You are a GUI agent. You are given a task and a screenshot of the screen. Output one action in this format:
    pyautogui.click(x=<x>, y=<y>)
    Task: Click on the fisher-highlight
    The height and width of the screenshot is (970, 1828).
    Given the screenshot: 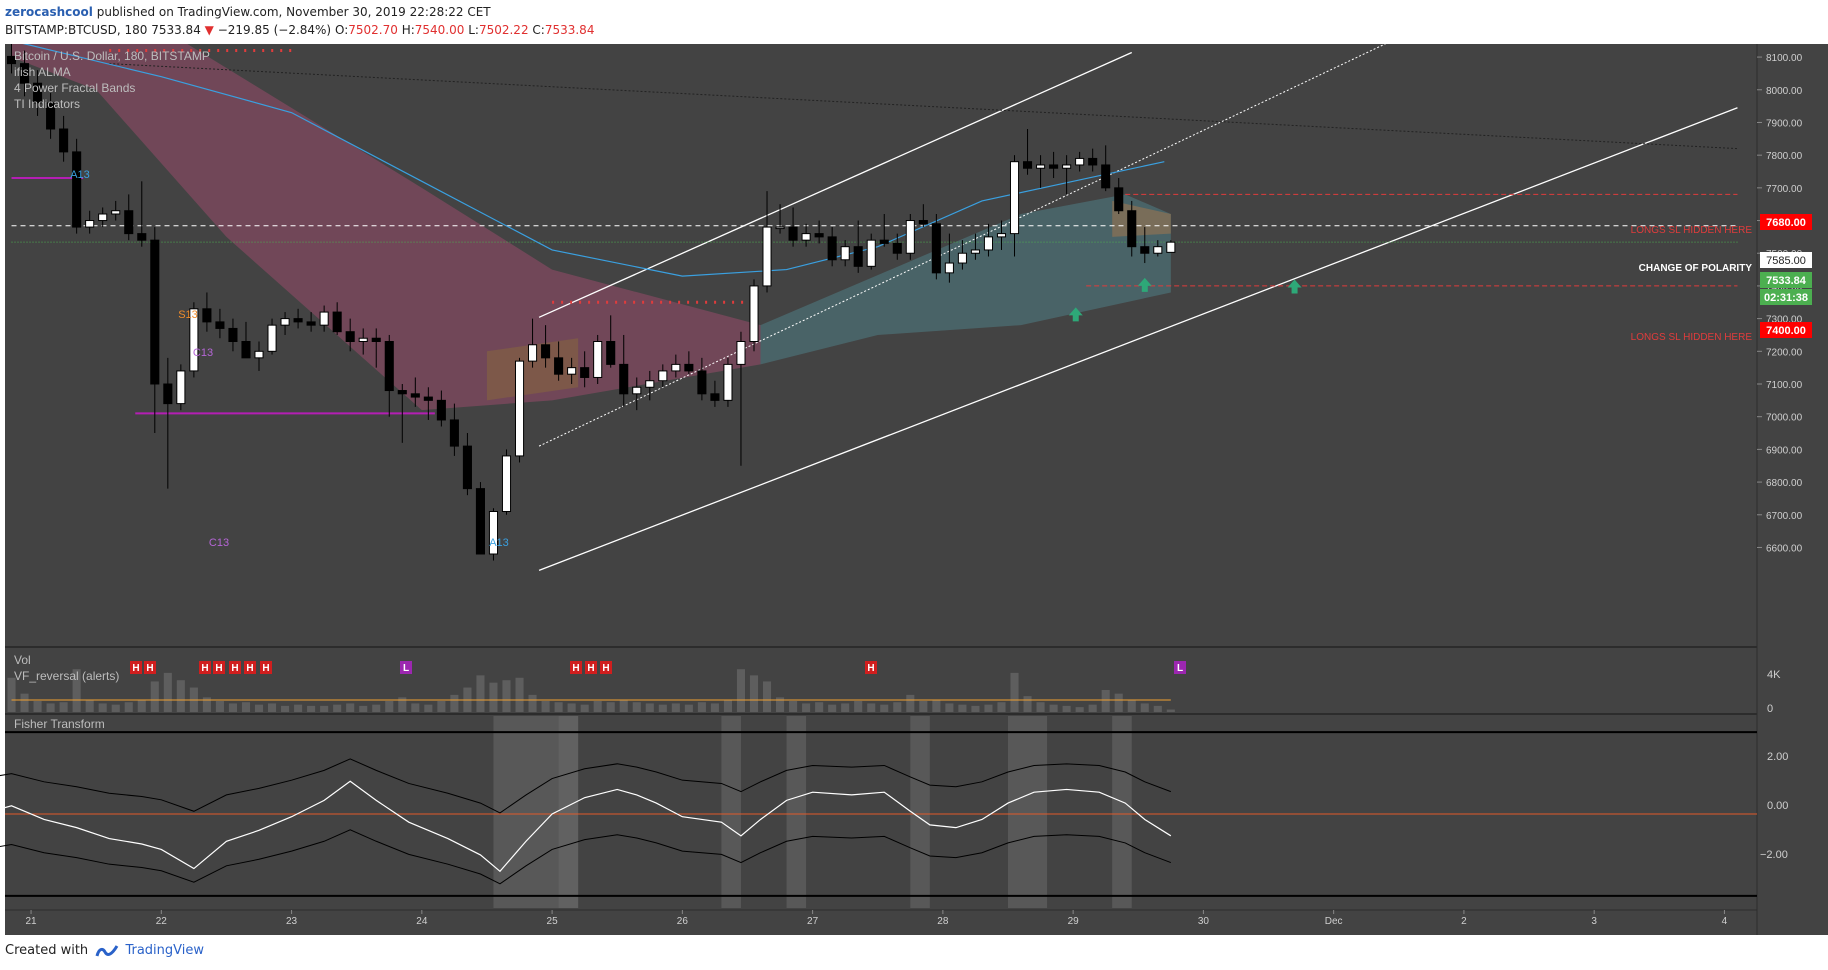 What is the action you would take?
    pyautogui.click(x=1122, y=812)
    